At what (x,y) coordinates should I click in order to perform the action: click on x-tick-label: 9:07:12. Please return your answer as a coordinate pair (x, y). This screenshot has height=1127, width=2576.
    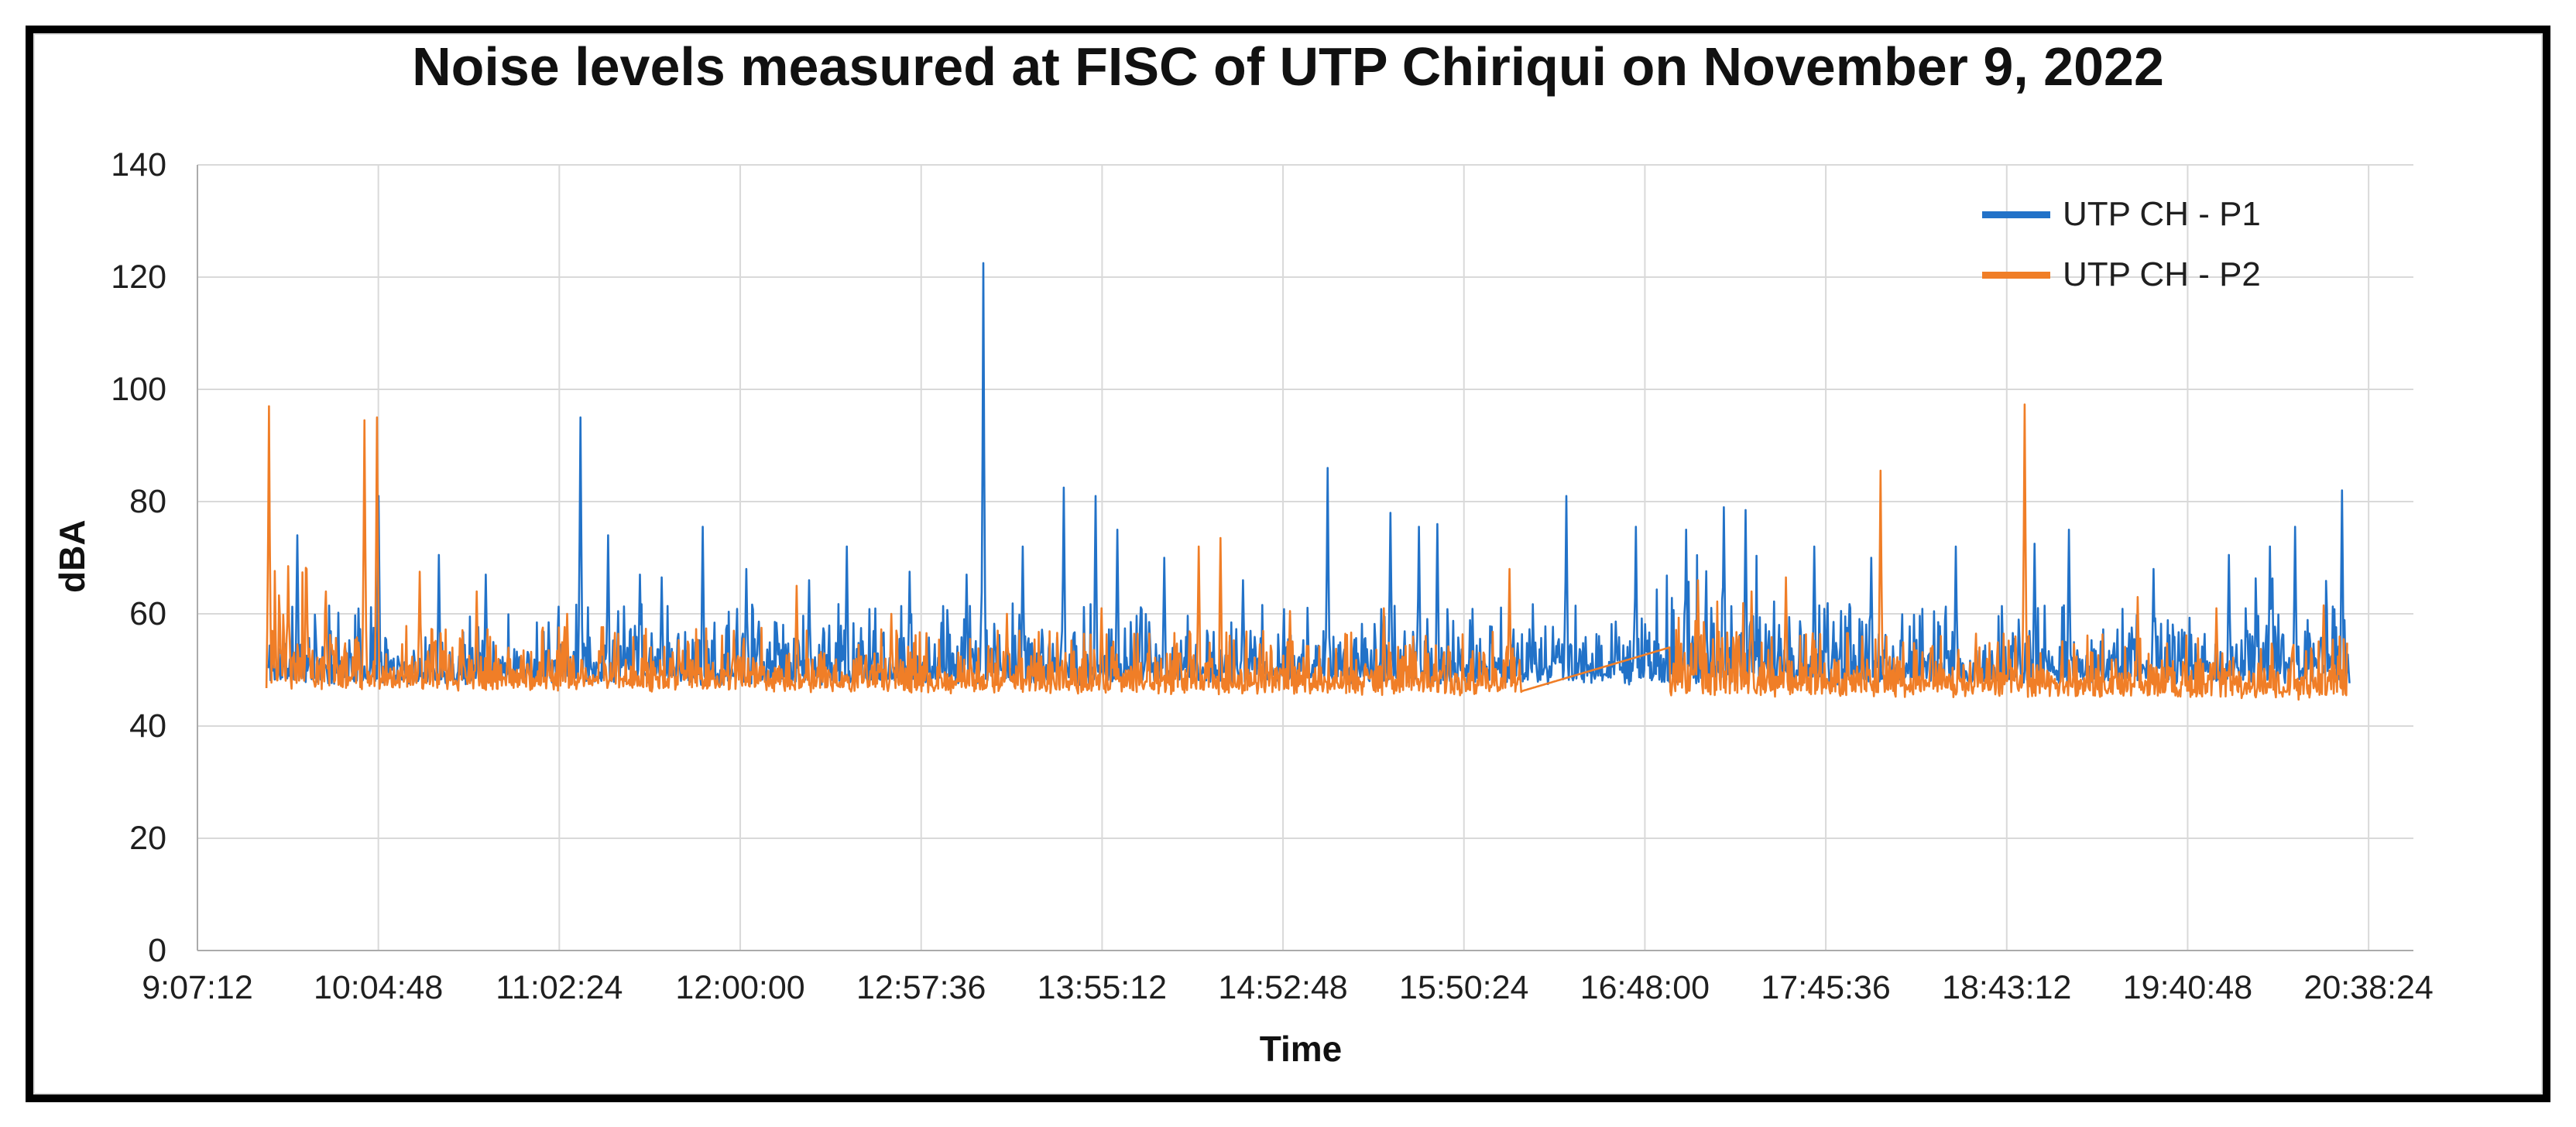
    Looking at the image, I should click on (197, 987).